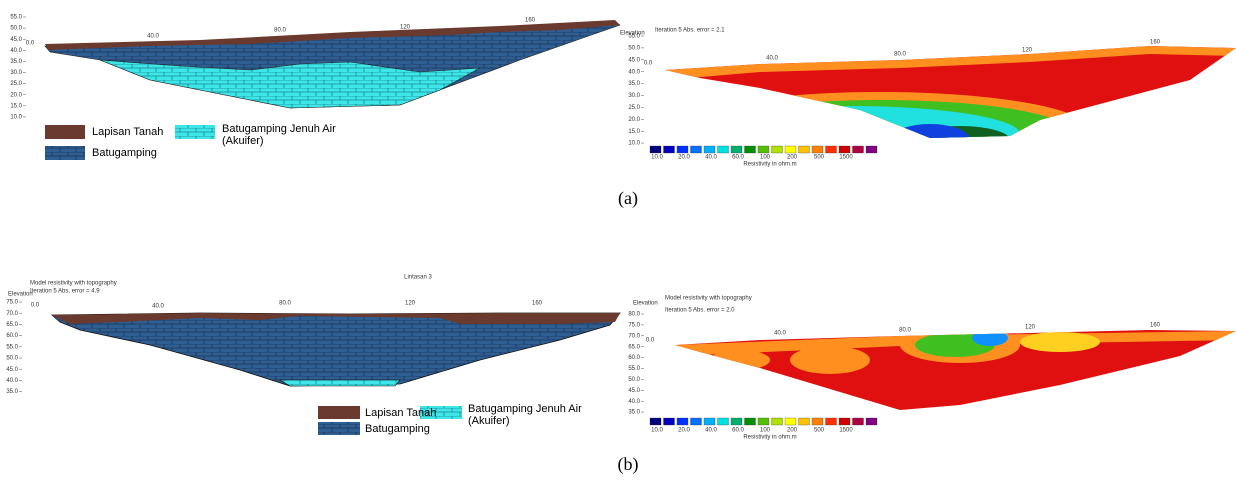  Describe the element at coordinates (12, 314) in the screenshot. I see `y-tick-label: 70.0` at that location.